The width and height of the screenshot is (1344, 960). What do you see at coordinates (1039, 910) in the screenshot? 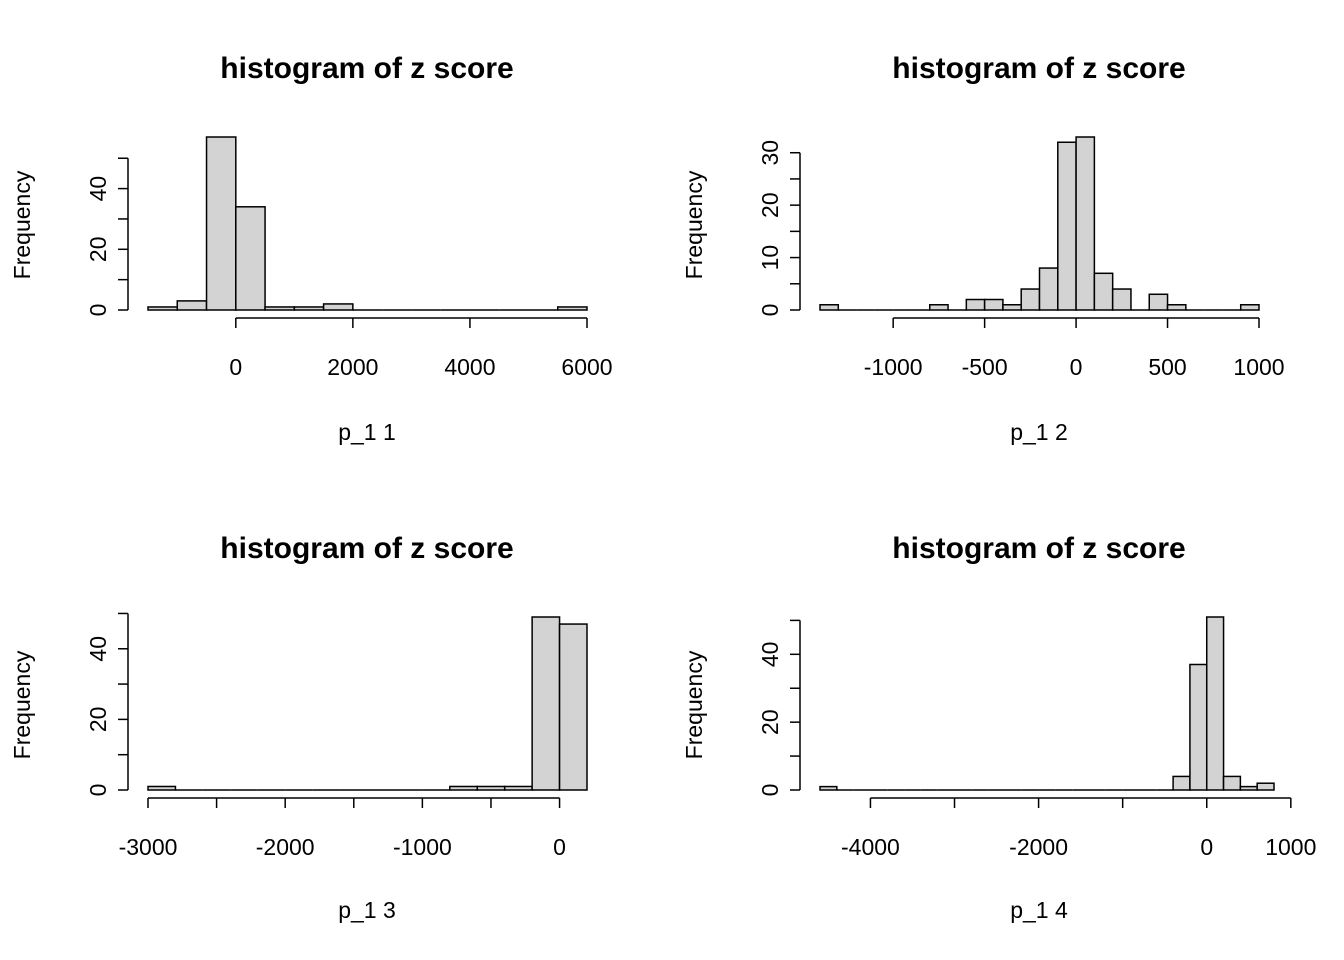
I see `x-axis-label: p_1 4` at bounding box center [1039, 910].